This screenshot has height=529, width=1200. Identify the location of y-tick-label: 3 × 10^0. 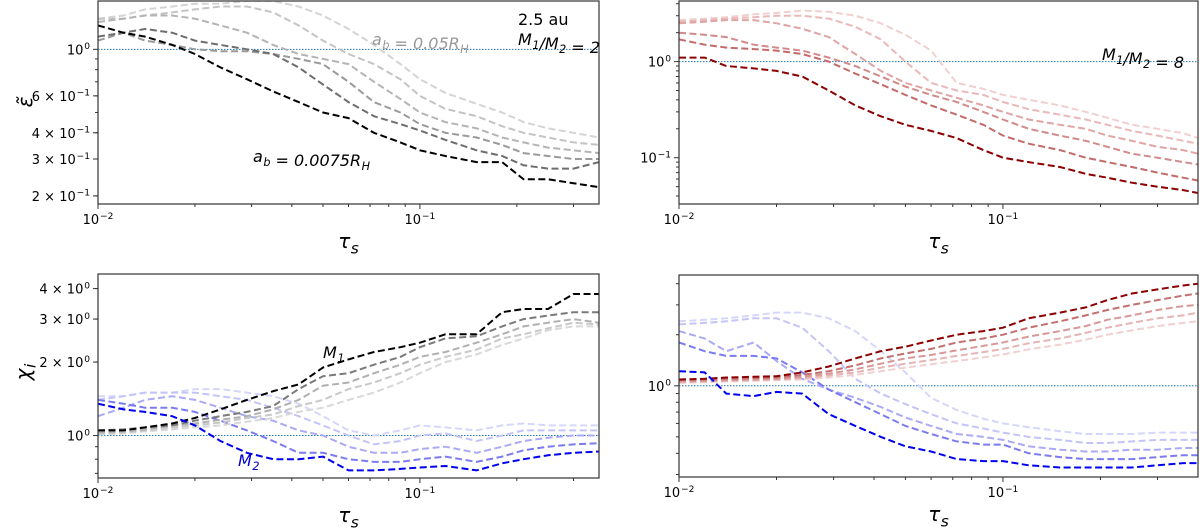
(64, 320).